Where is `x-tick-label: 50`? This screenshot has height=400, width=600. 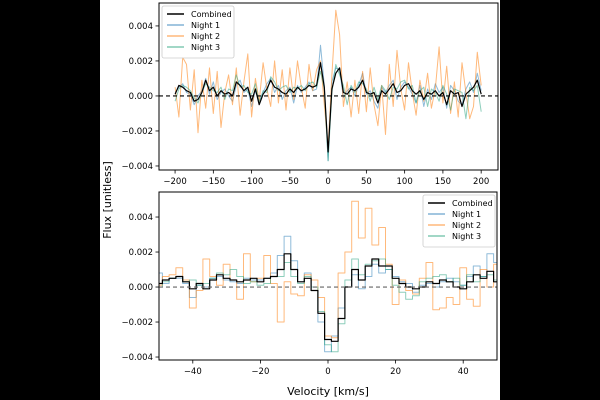 x-tick-label: 50 is located at coordinates (366, 182).